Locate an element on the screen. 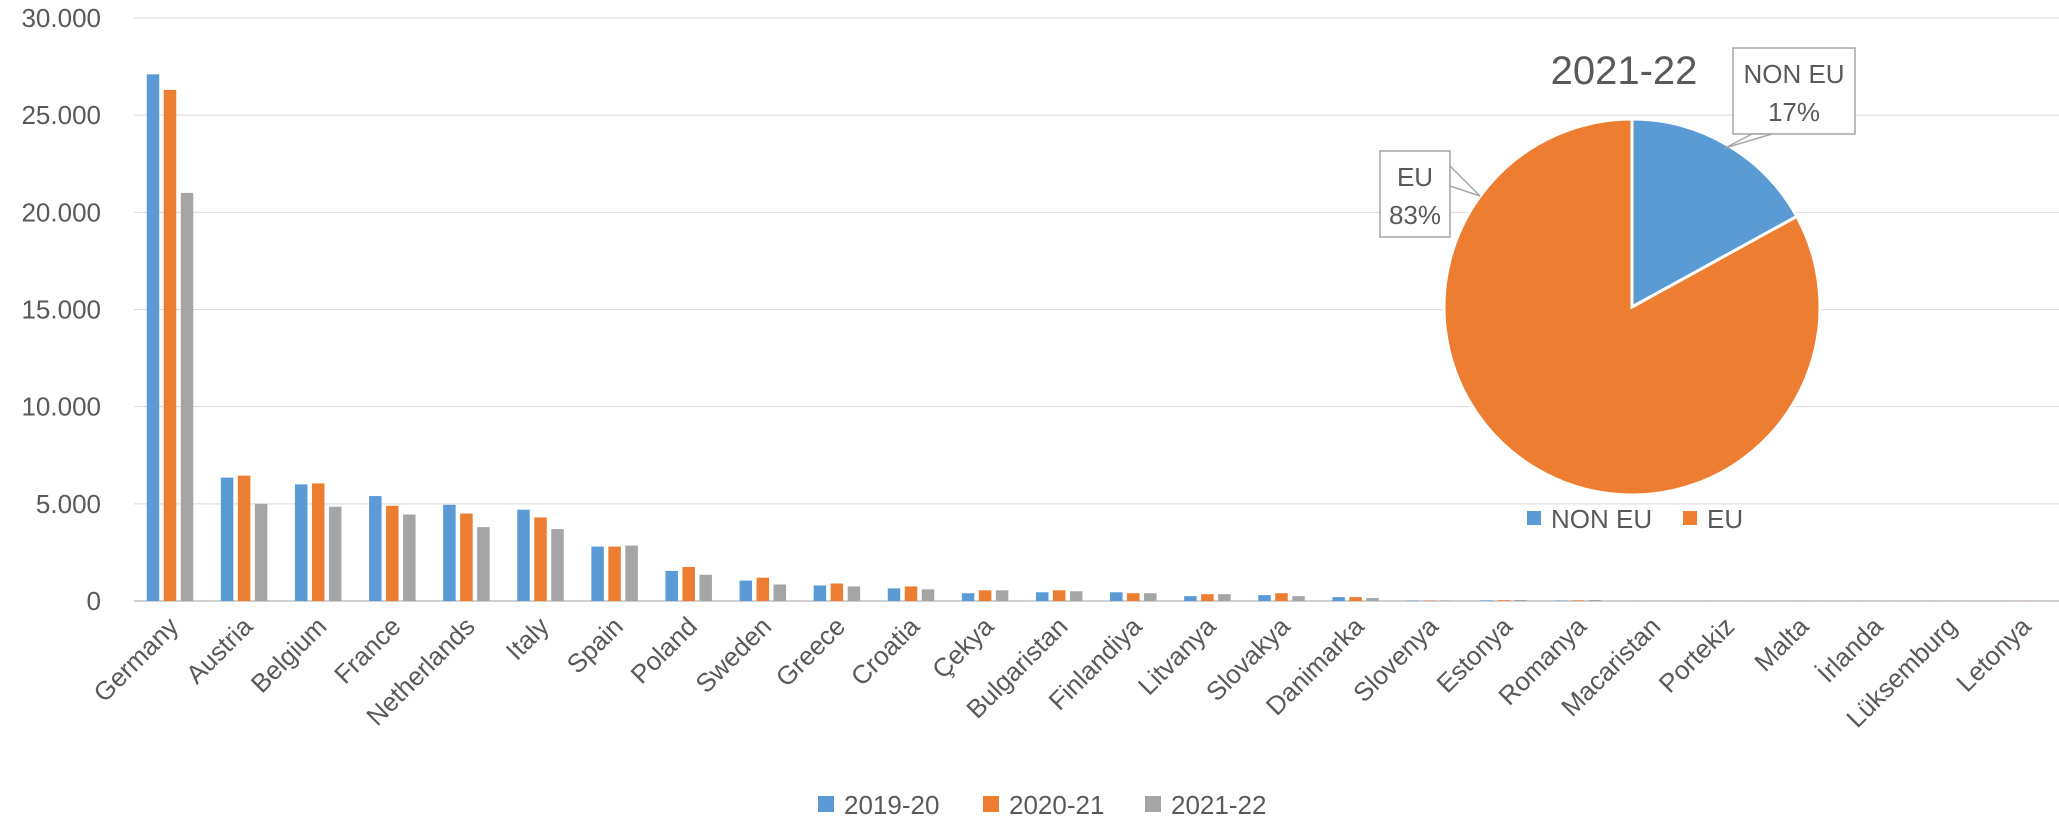  legend-item-2020-21: 2020-21 is located at coordinates (1043, 805).